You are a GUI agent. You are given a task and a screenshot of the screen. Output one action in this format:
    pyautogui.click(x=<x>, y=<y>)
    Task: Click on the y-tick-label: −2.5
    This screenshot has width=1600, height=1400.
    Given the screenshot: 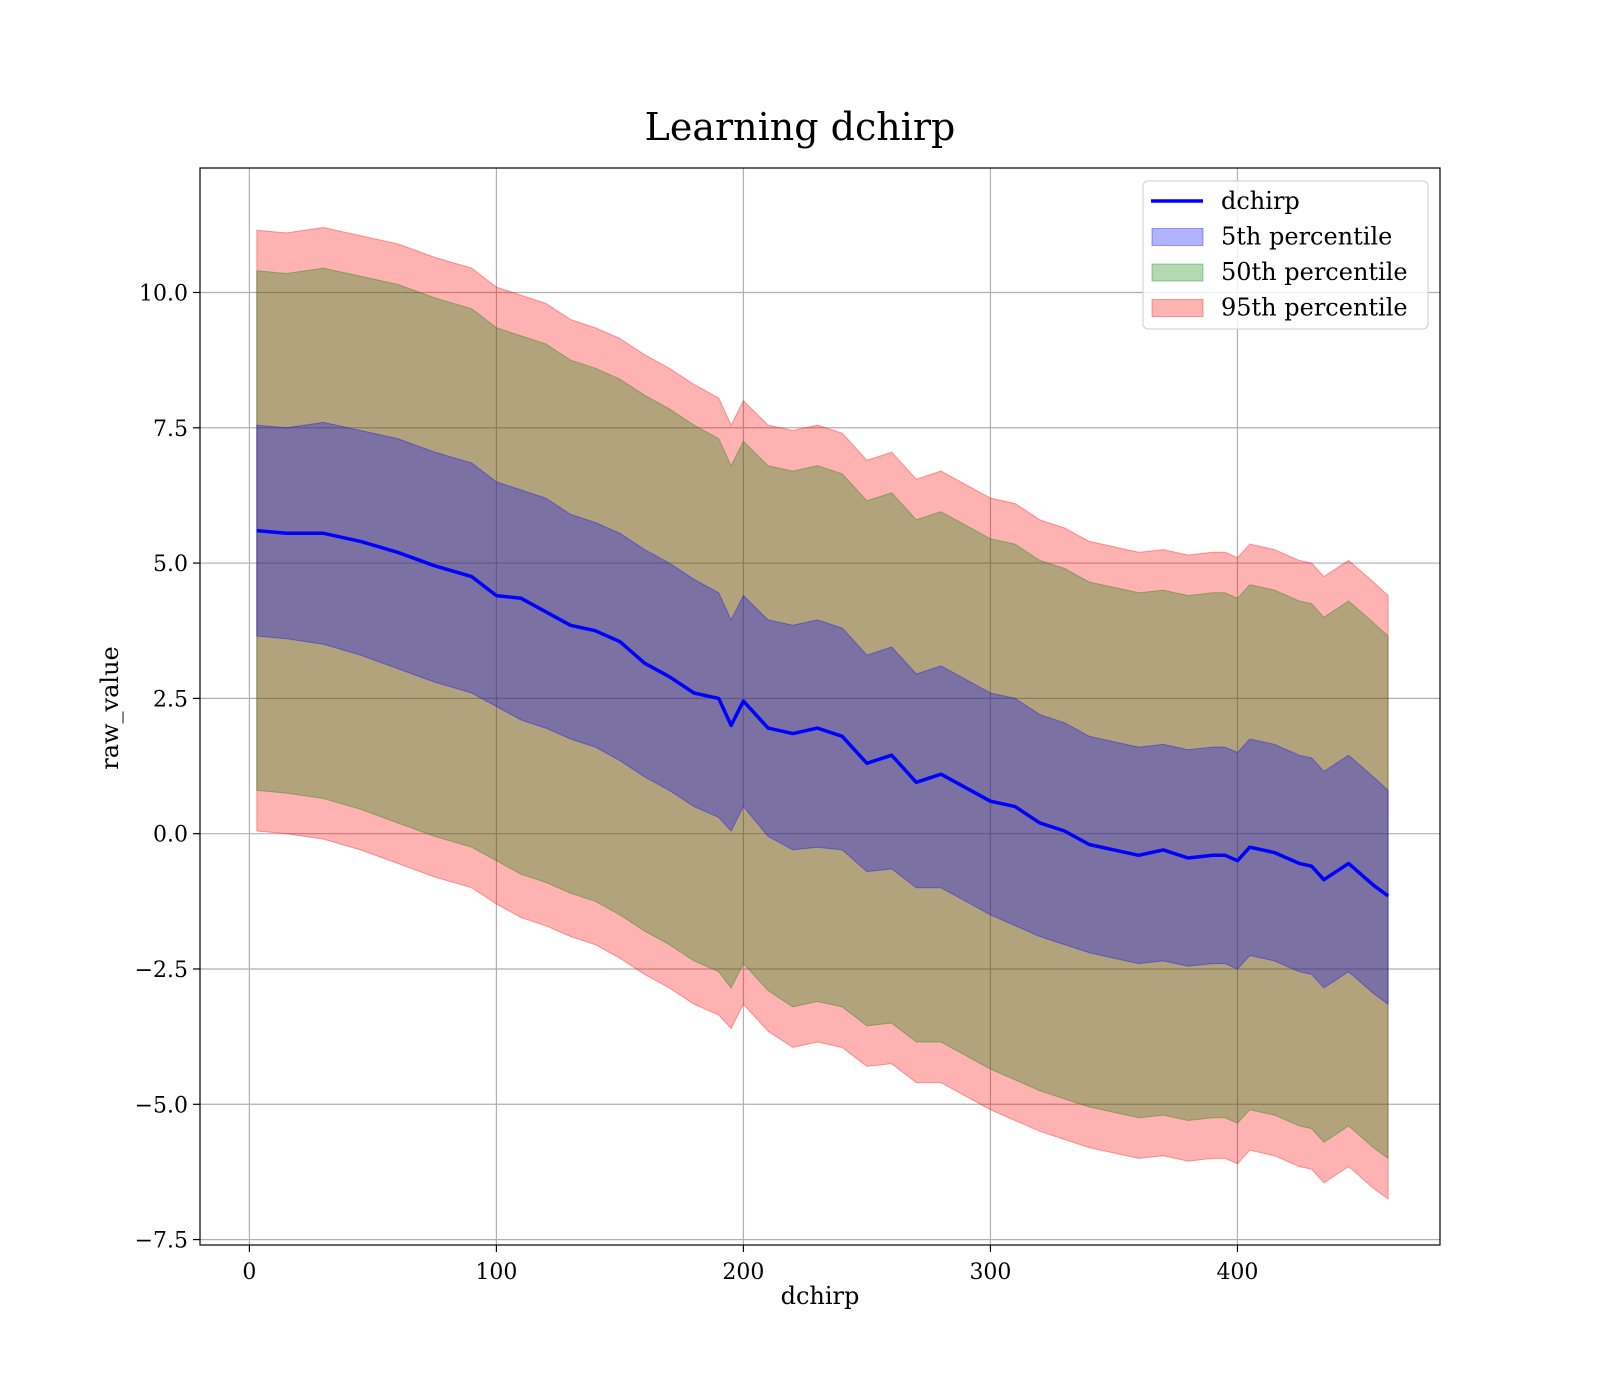 What is the action you would take?
    pyautogui.click(x=161, y=970)
    